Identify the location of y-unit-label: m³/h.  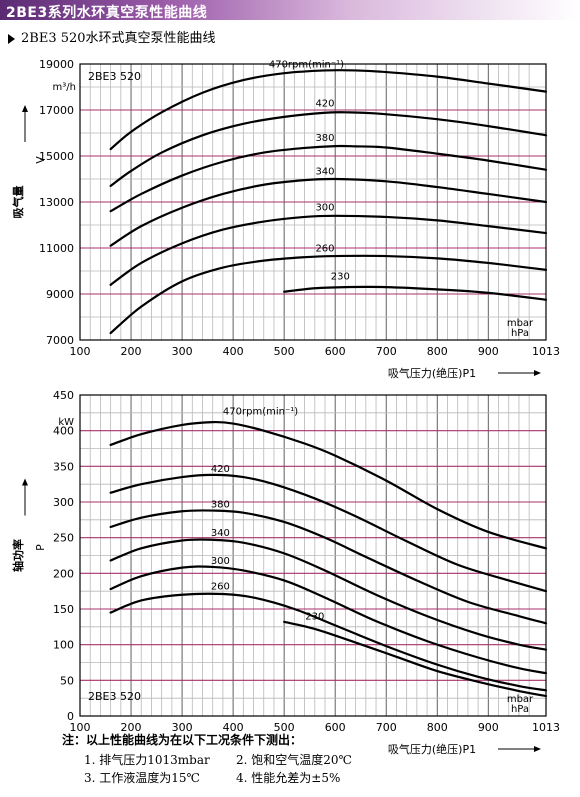
(64, 87).